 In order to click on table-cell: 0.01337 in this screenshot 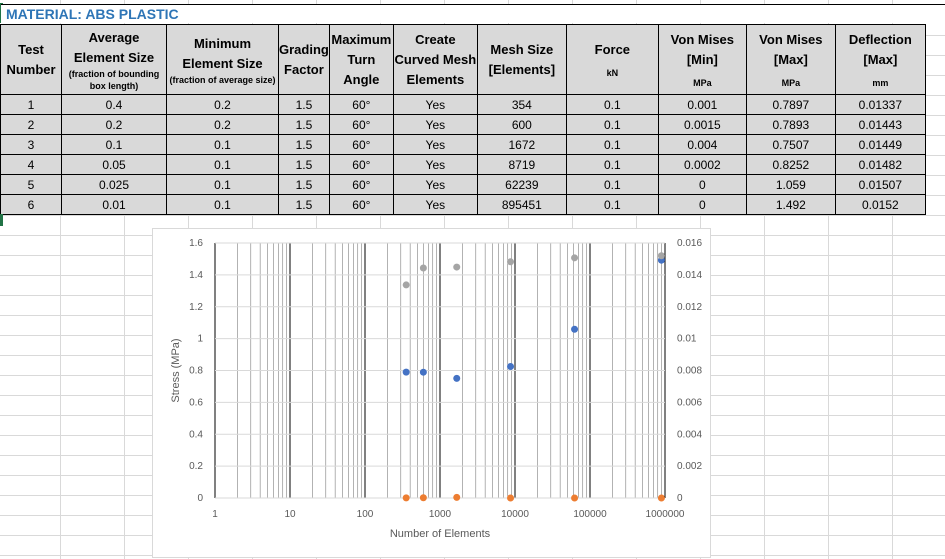, I will do `click(880, 104)`.